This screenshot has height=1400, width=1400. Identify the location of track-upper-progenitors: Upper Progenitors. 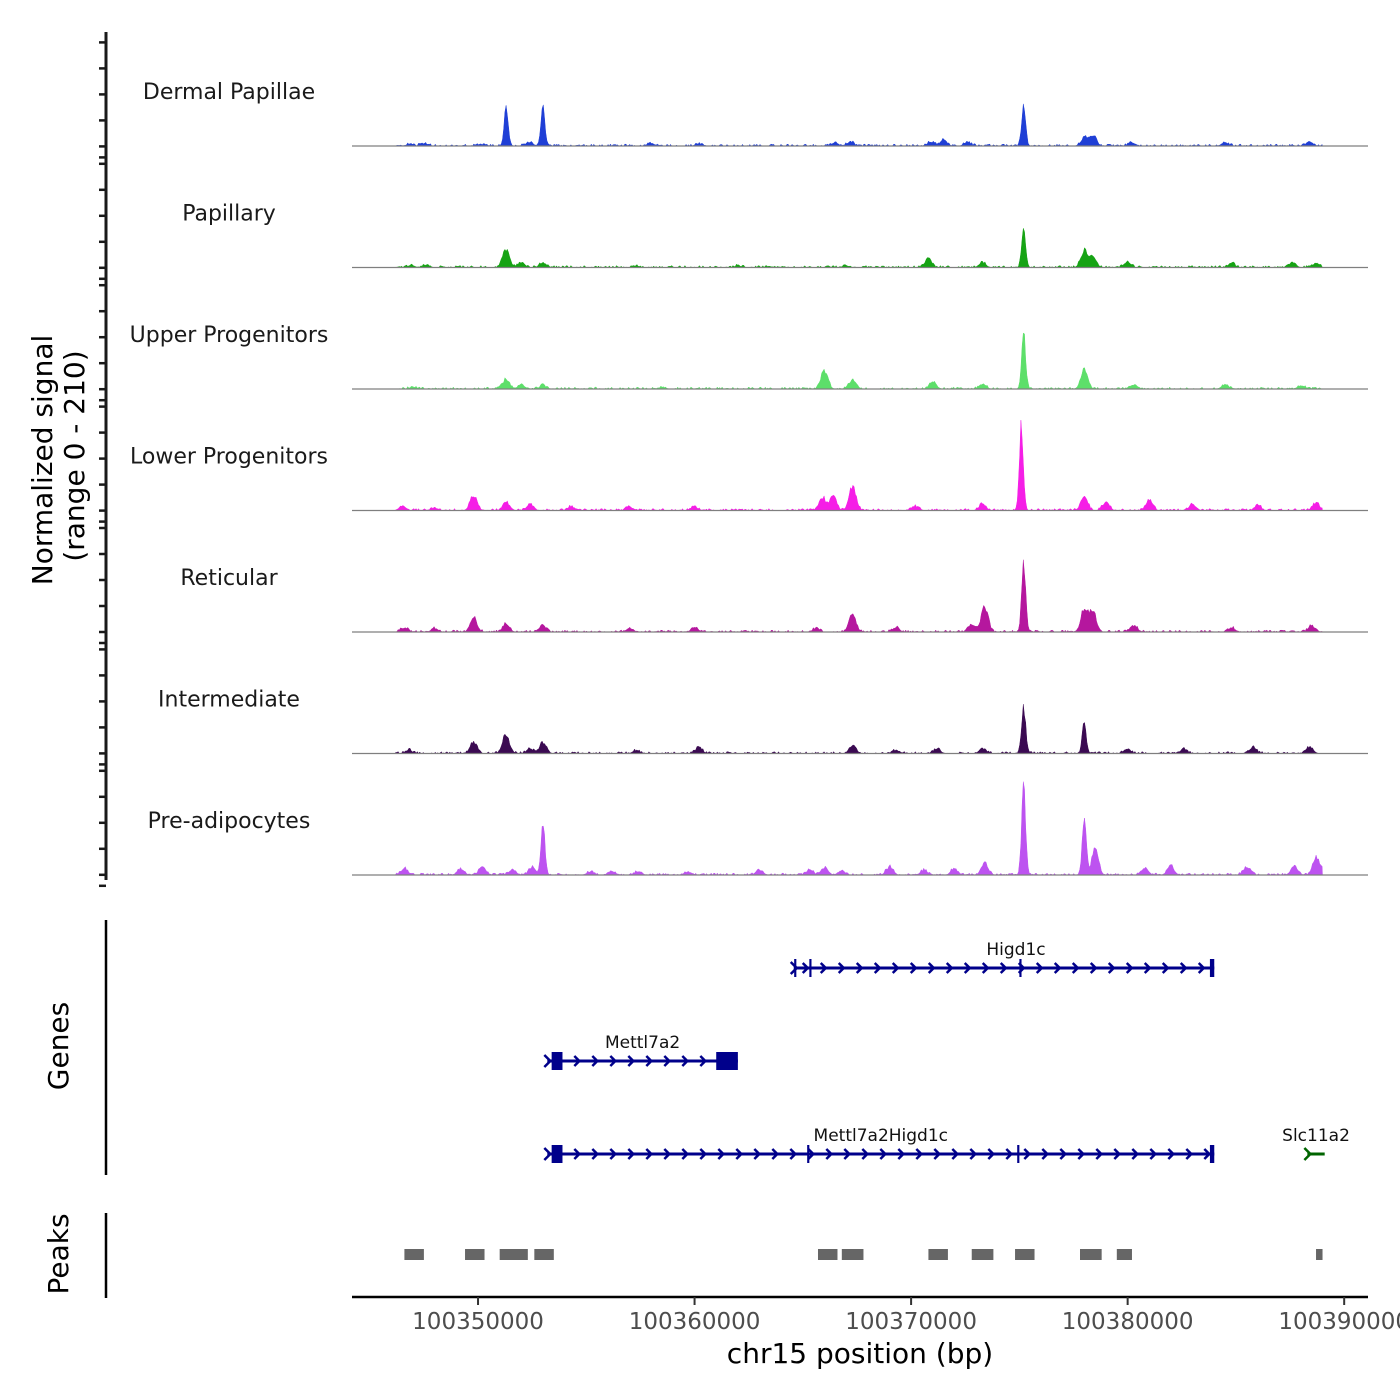
(749, 356).